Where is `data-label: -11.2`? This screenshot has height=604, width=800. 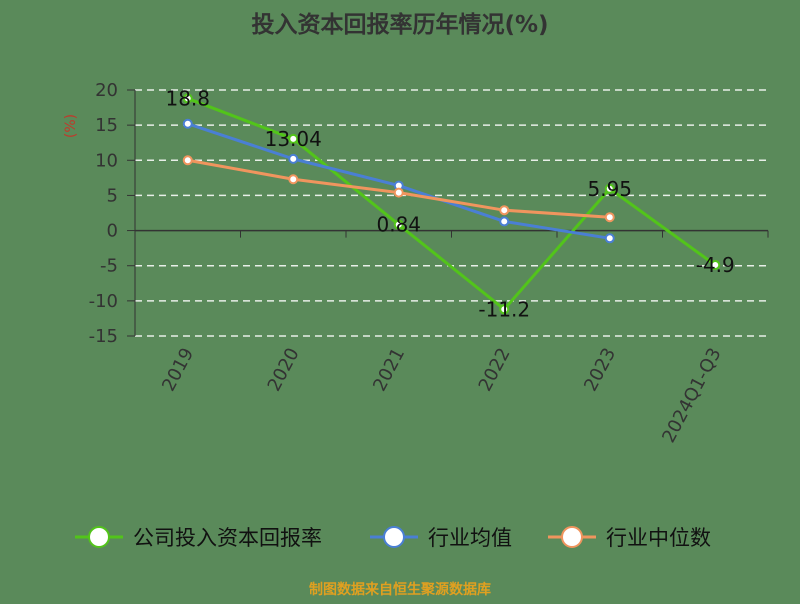
data-label: -11.2 is located at coordinates (504, 309).